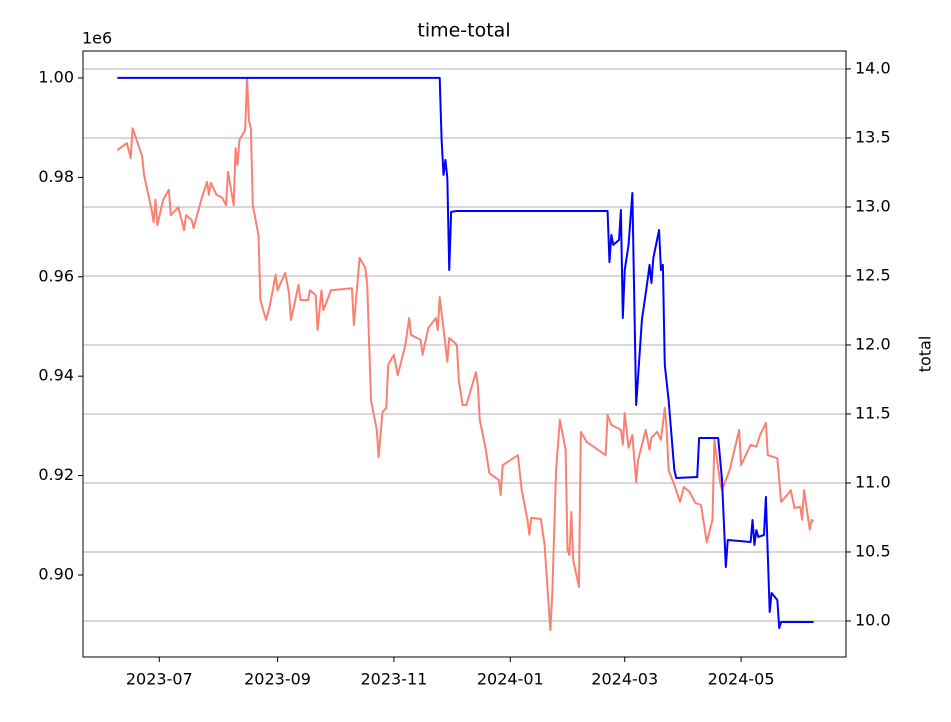 The width and height of the screenshot is (951, 722). What do you see at coordinates (510, 679) in the screenshot?
I see `x-tick-label: 2024-01` at bounding box center [510, 679].